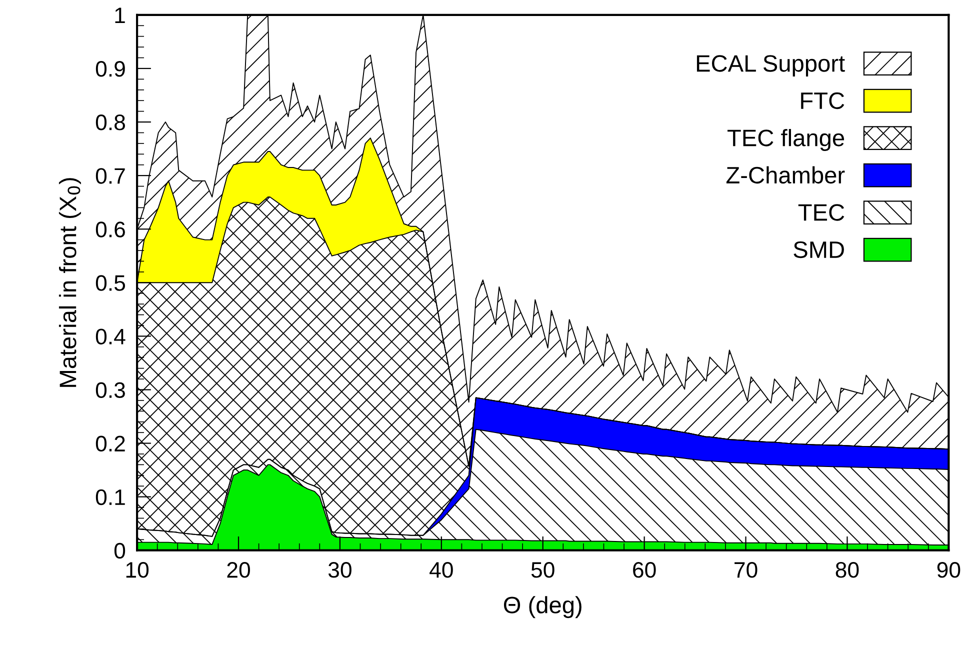 This screenshot has height=649, width=972. I want to click on y-tick-label: 1, so click(120, 15).